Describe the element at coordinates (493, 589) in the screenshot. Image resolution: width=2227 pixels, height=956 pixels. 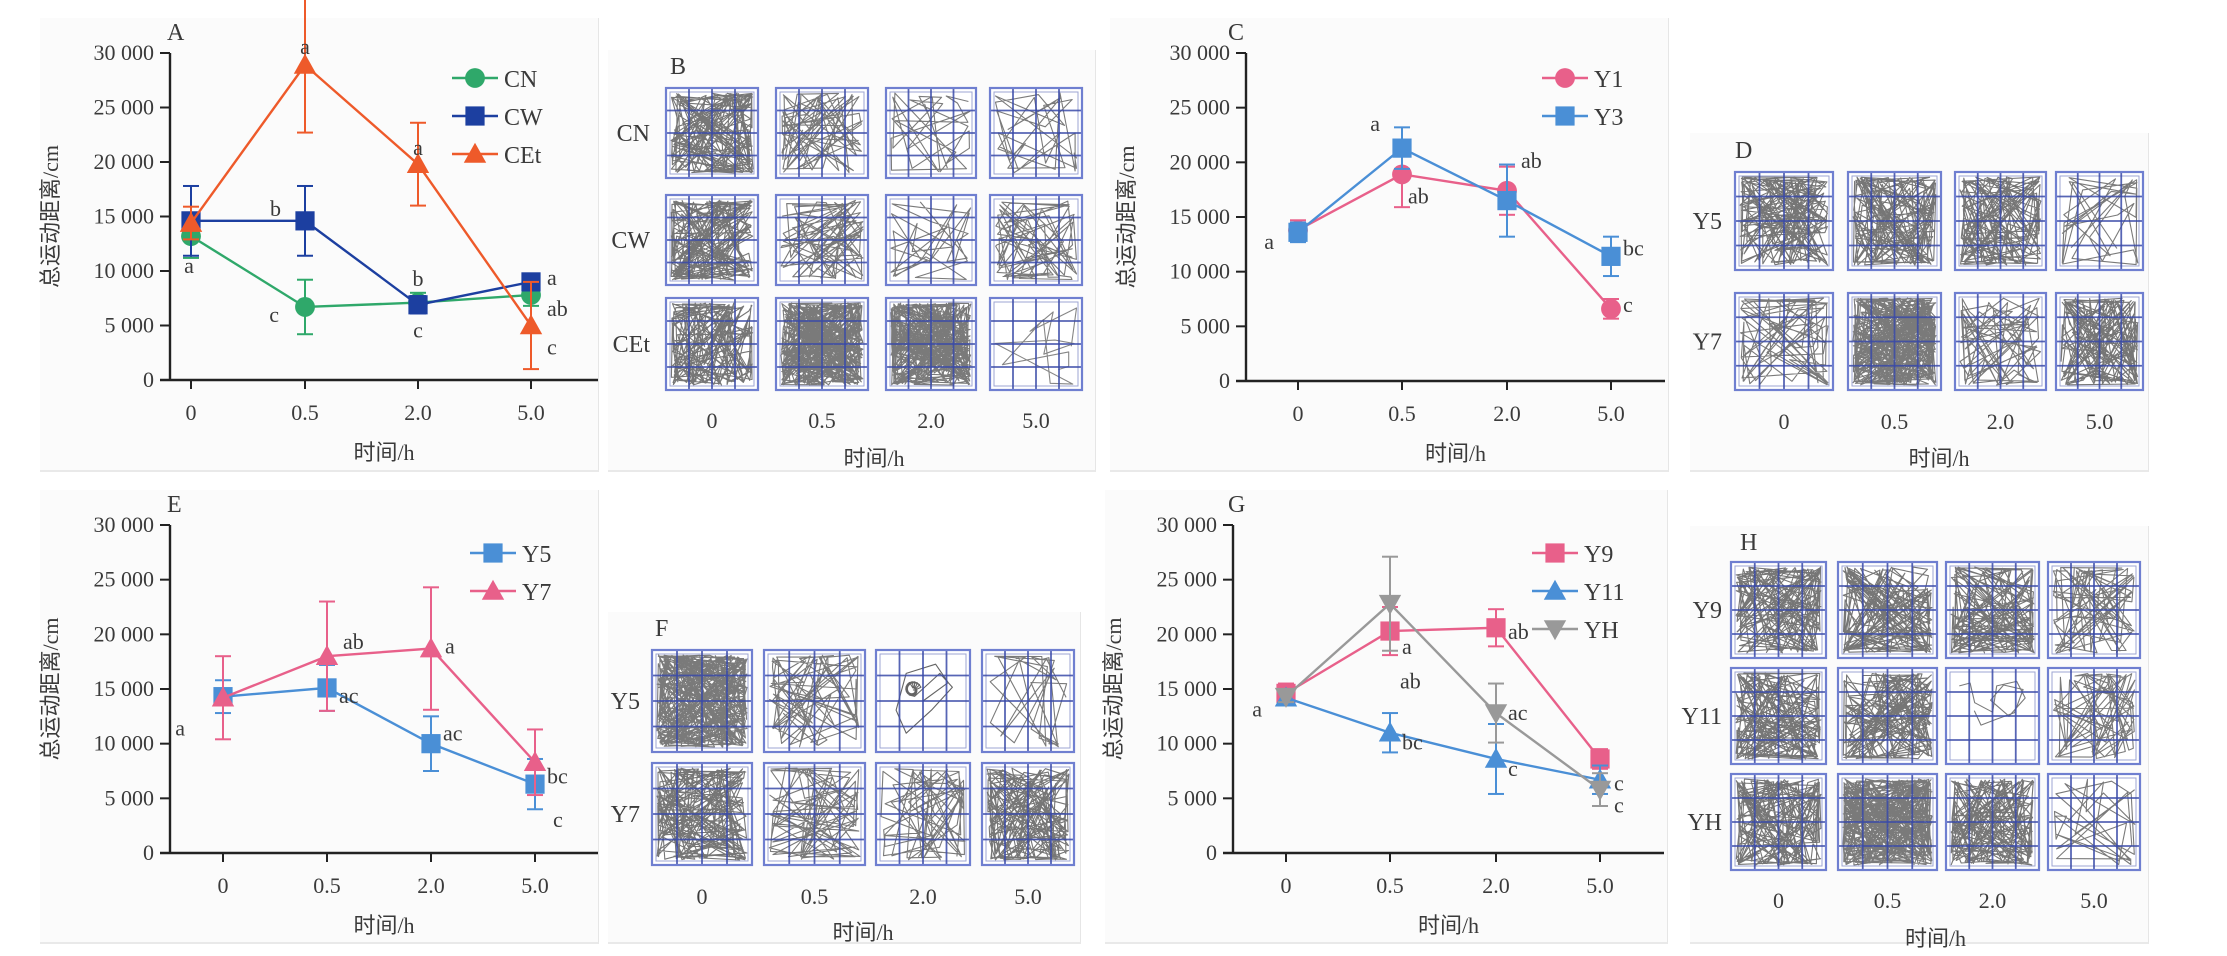
I see `legend-triangle-icon` at that location.